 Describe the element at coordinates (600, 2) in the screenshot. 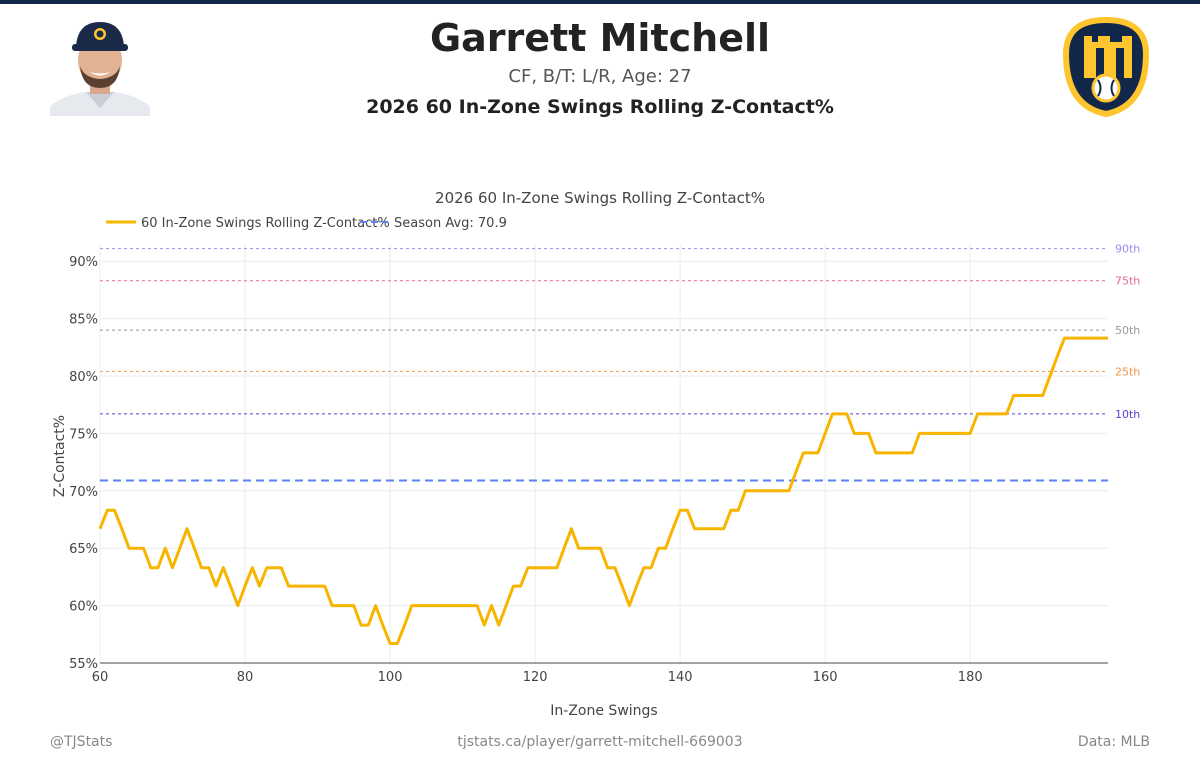

I see `top-accent-bar` at that location.